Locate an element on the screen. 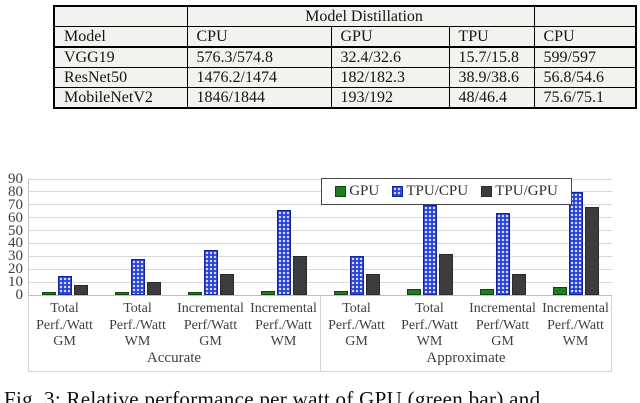 The image size is (640, 403). y-tick-label: 60 is located at coordinates (15, 217).